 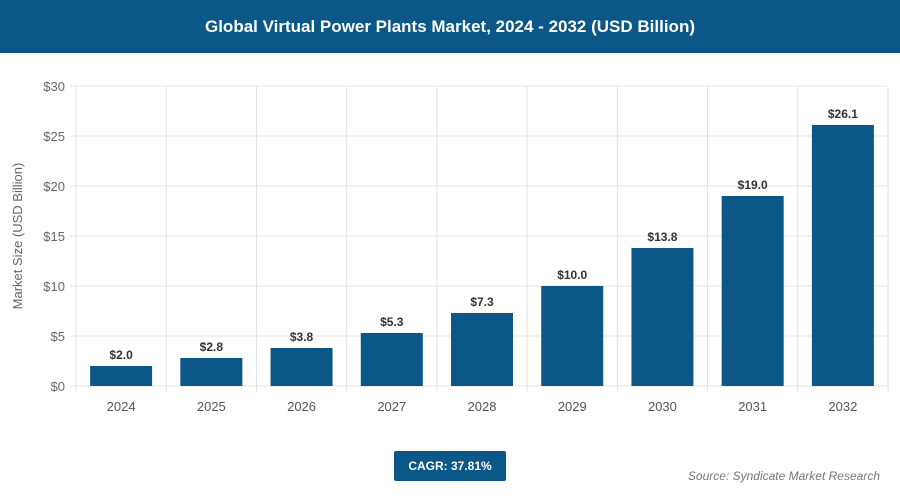 What do you see at coordinates (842, 406) in the screenshot?
I see `x-tick-label: 2032` at bounding box center [842, 406].